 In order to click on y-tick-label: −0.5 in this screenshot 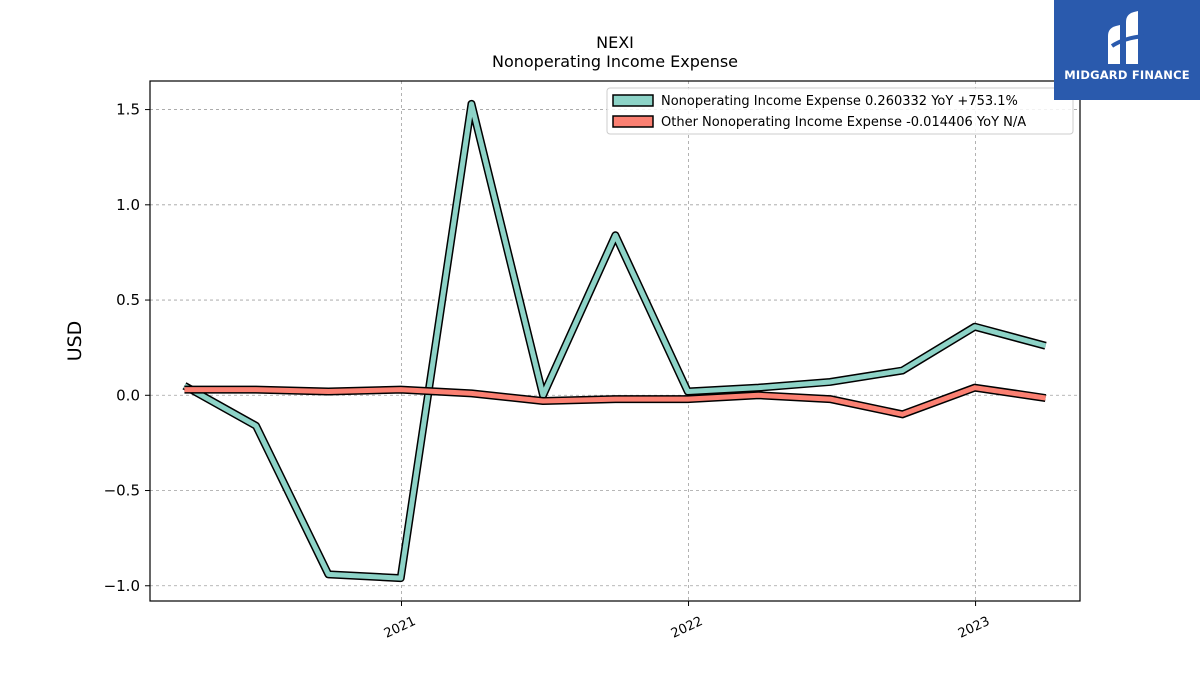, I will do `click(122, 491)`.